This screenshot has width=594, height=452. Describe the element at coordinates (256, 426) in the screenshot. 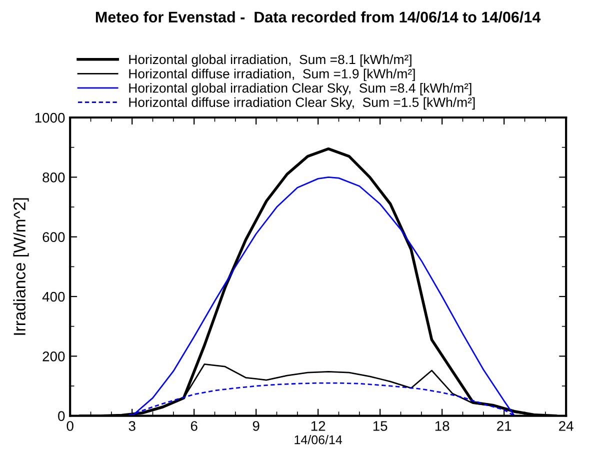

I see `x-tick-label: 9` at that location.